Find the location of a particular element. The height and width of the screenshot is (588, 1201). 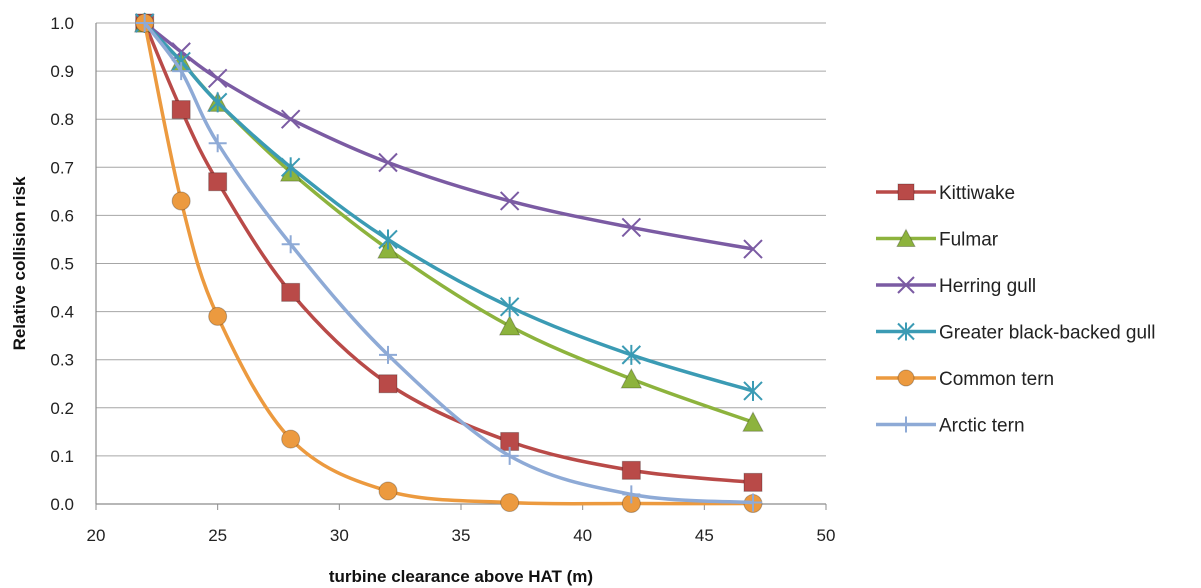

legend-item: Fulmar is located at coordinates (937, 239).